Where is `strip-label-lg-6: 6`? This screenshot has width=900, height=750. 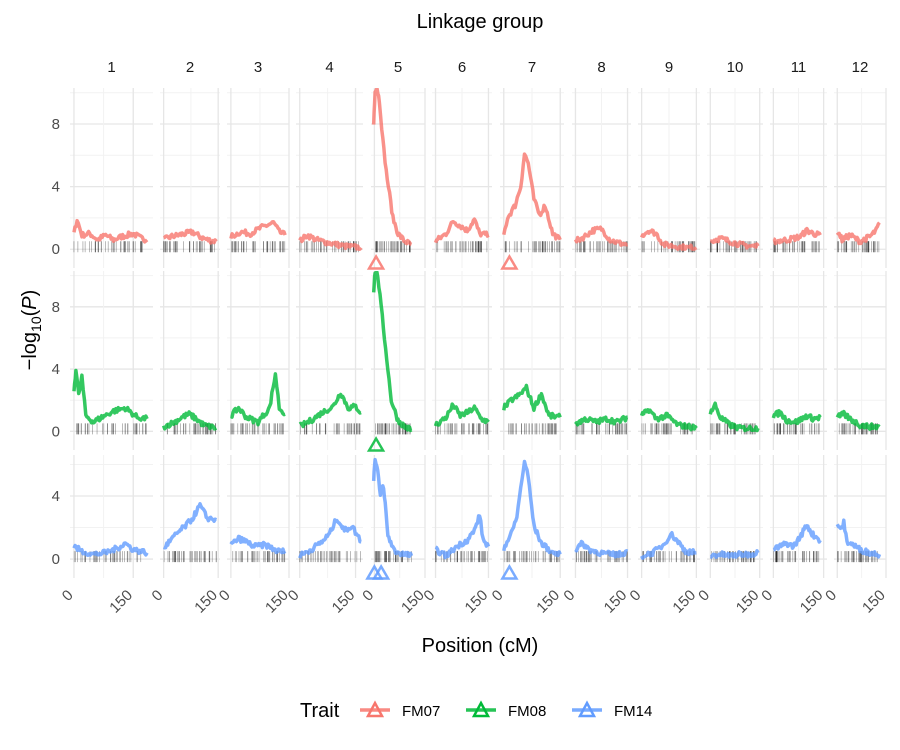 strip-label-lg-6: 6 is located at coordinates (462, 67).